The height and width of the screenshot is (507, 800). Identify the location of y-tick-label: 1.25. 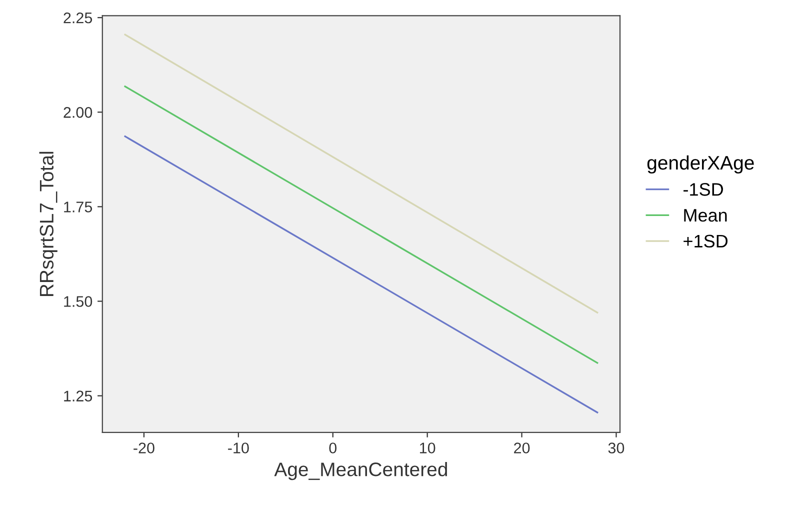
(78, 396).